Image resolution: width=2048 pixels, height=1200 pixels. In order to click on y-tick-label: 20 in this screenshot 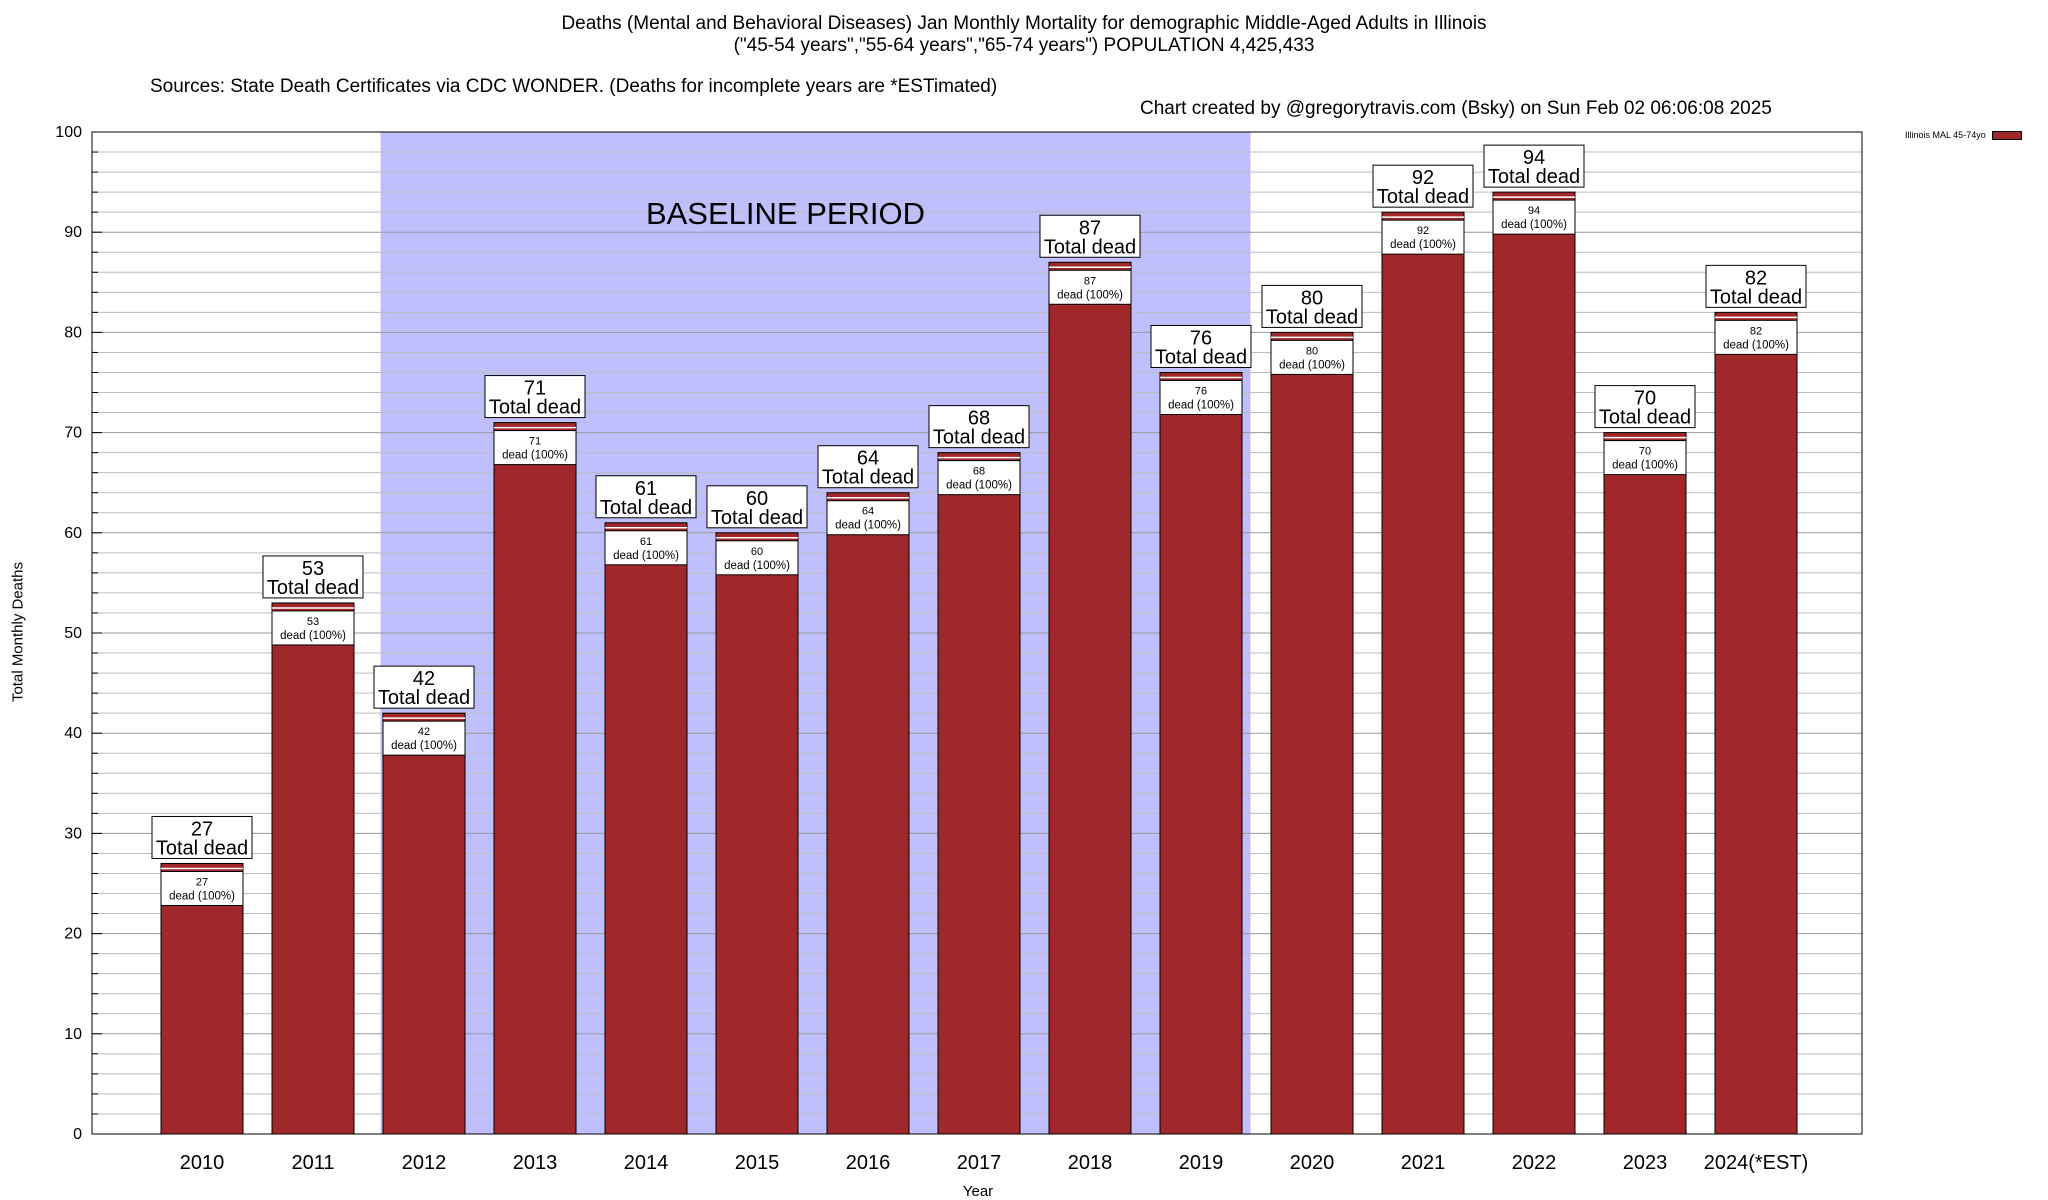, I will do `click(73, 934)`.